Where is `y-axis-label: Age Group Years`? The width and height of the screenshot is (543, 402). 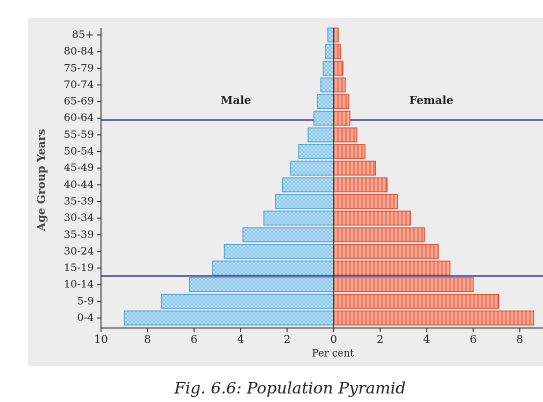
y-axis-label: Age Group Years is located at coordinates (41, 180).